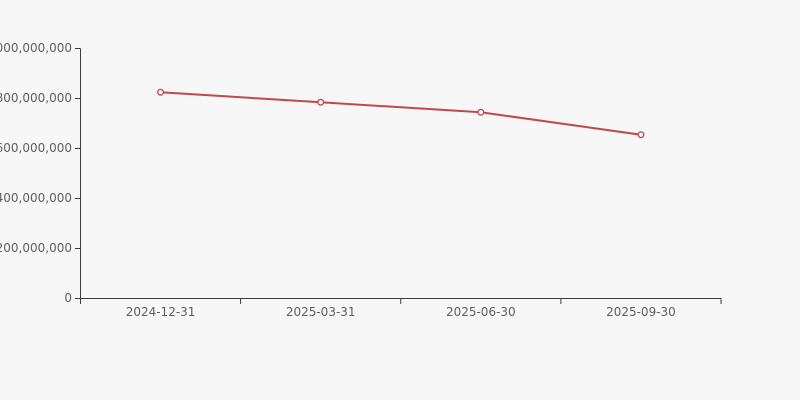 This screenshot has height=400, width=800. What do you see at coordinates (160, 312) in the screenshot?
I see `x-axis-tick-label: 2024-12-31` at bounding box center [160, 312].